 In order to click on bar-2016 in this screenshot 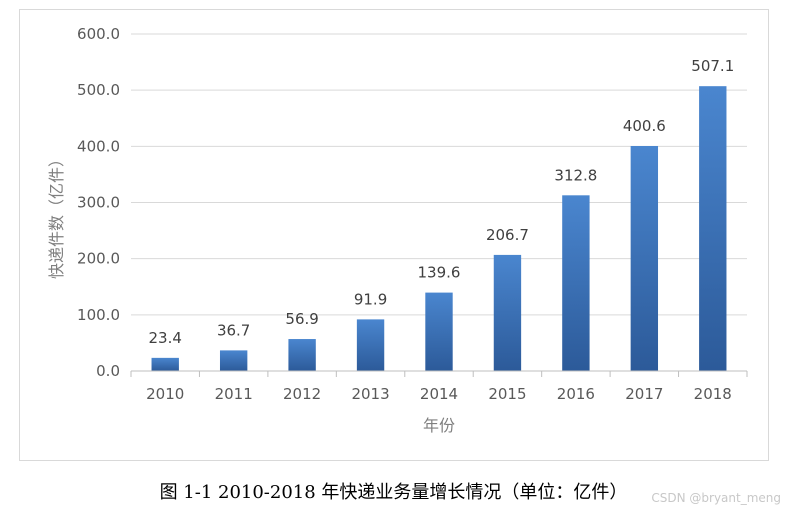, I will do `click(576, 283)`.